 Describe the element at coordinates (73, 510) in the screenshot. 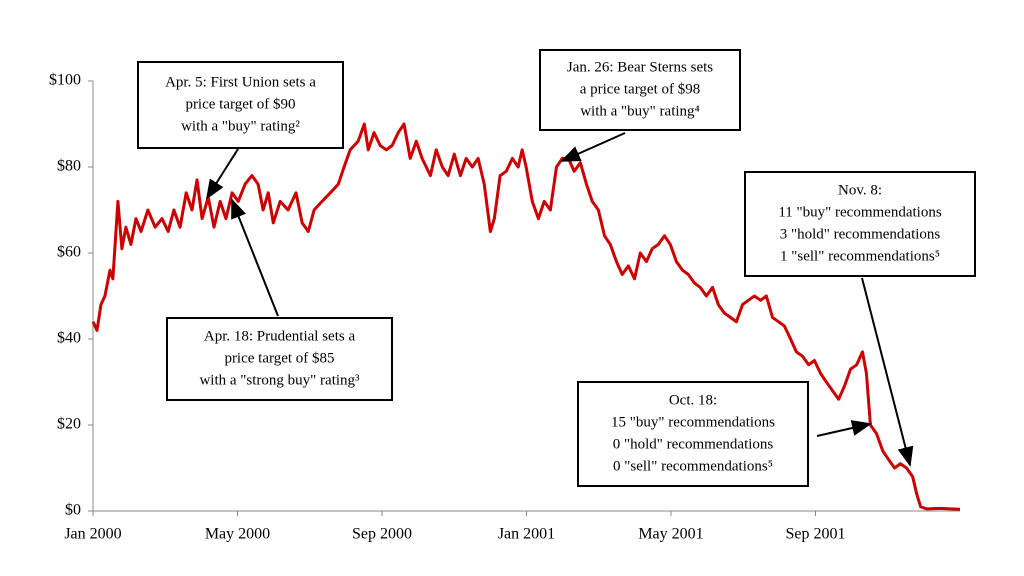

I see `y-tick-label: $0` at that location.